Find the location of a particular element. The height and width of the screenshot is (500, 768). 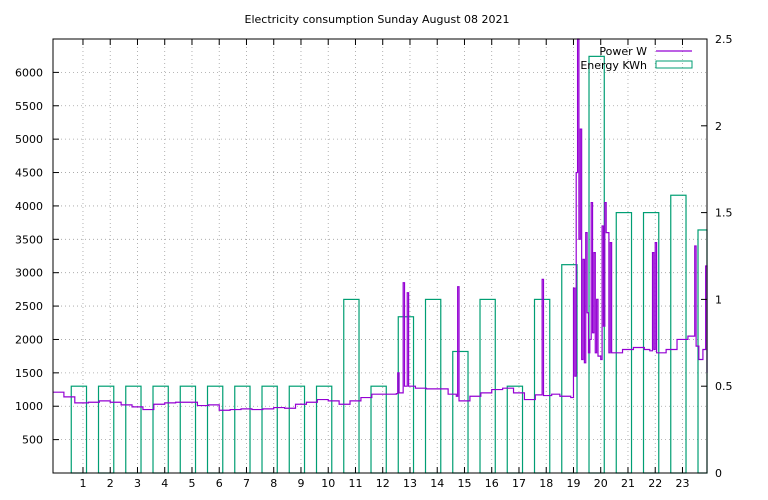

x-tick-label: 15 is located at coordinates (464, 483).